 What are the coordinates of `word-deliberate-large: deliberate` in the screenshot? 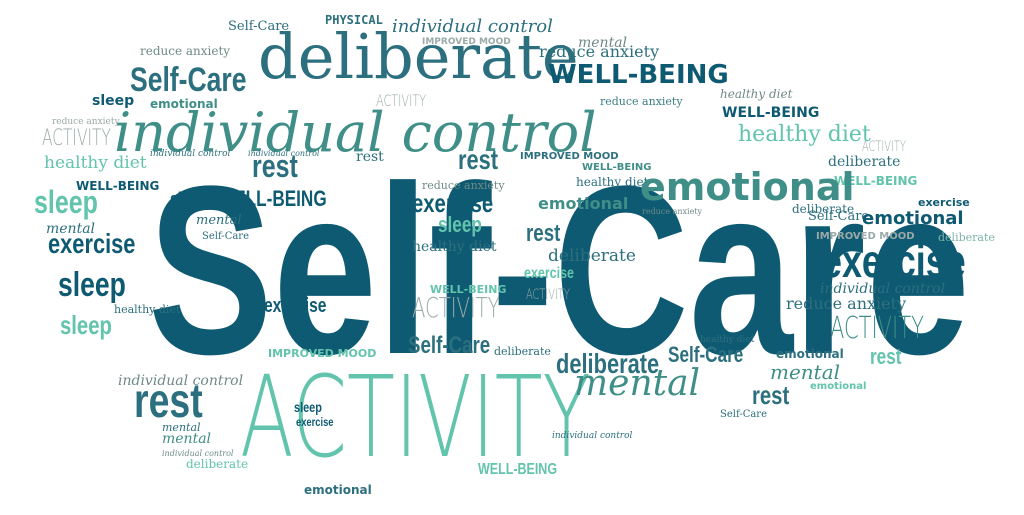 It's located at (418, 56).